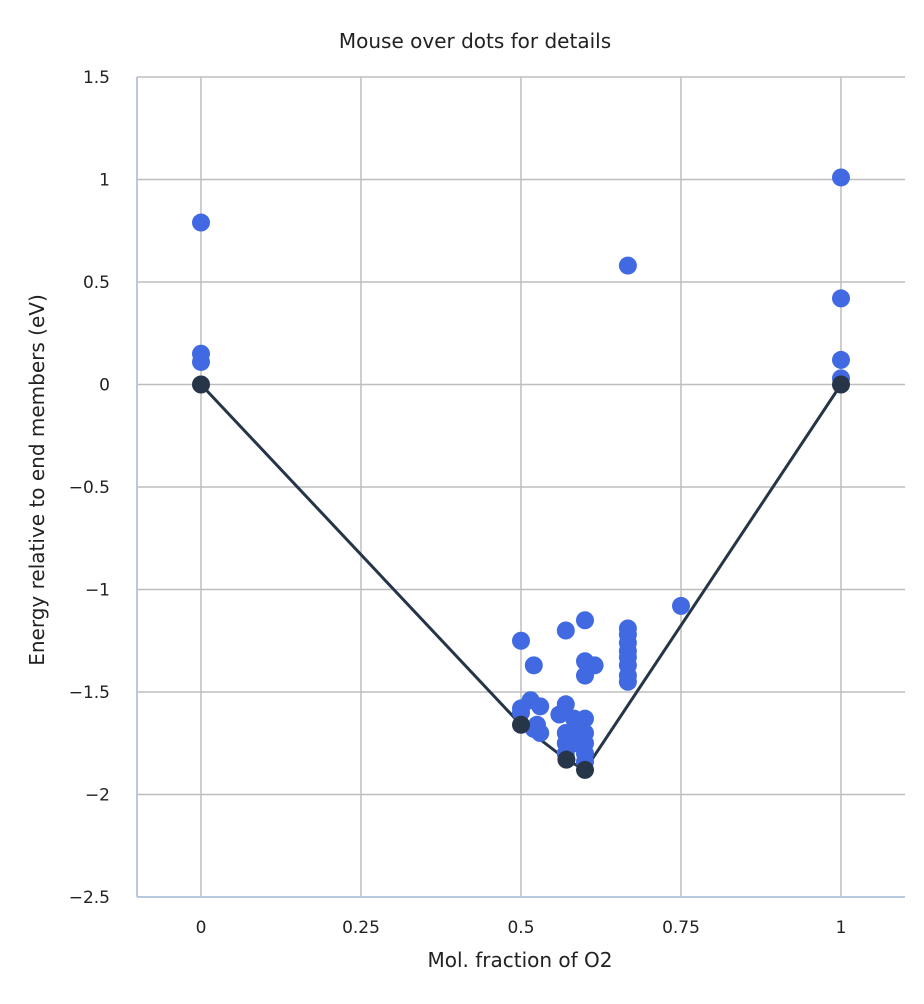 The image size is (924, 1004). What do you see at coordinates (89, 488) in the screenshot?
I see `y-tick-label: −0.5` at bounding box center [89, 488].